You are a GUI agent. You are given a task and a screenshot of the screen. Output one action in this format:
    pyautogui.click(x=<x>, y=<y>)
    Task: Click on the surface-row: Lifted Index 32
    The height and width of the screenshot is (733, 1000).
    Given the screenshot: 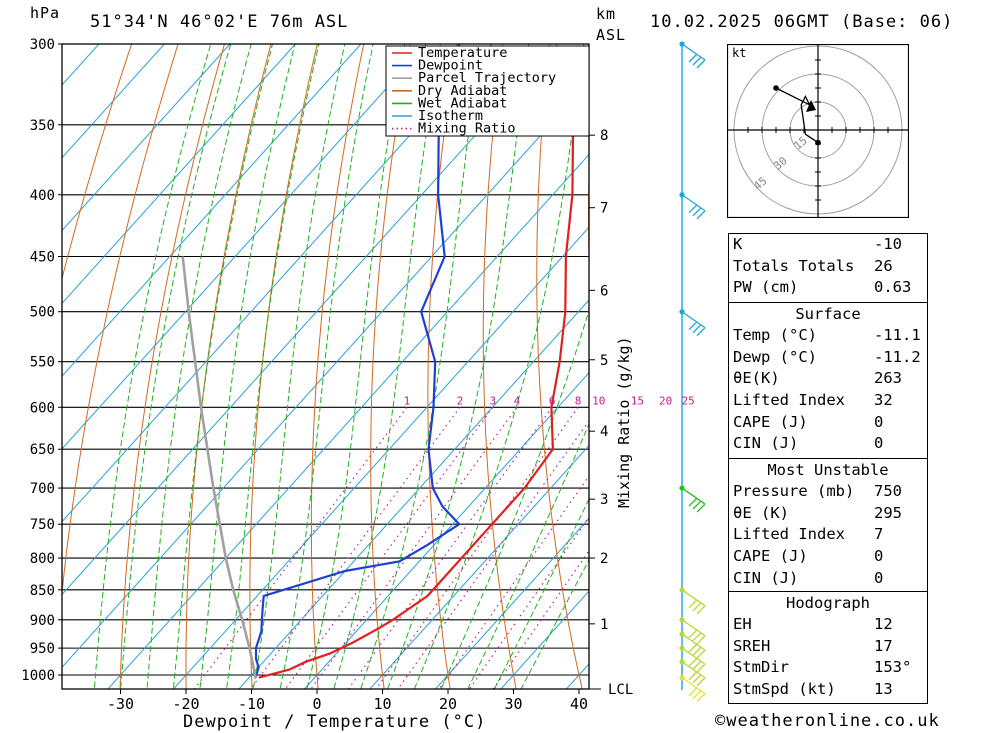 What is the action you would take?
    pyautogui.click(x=828, y=401)
    